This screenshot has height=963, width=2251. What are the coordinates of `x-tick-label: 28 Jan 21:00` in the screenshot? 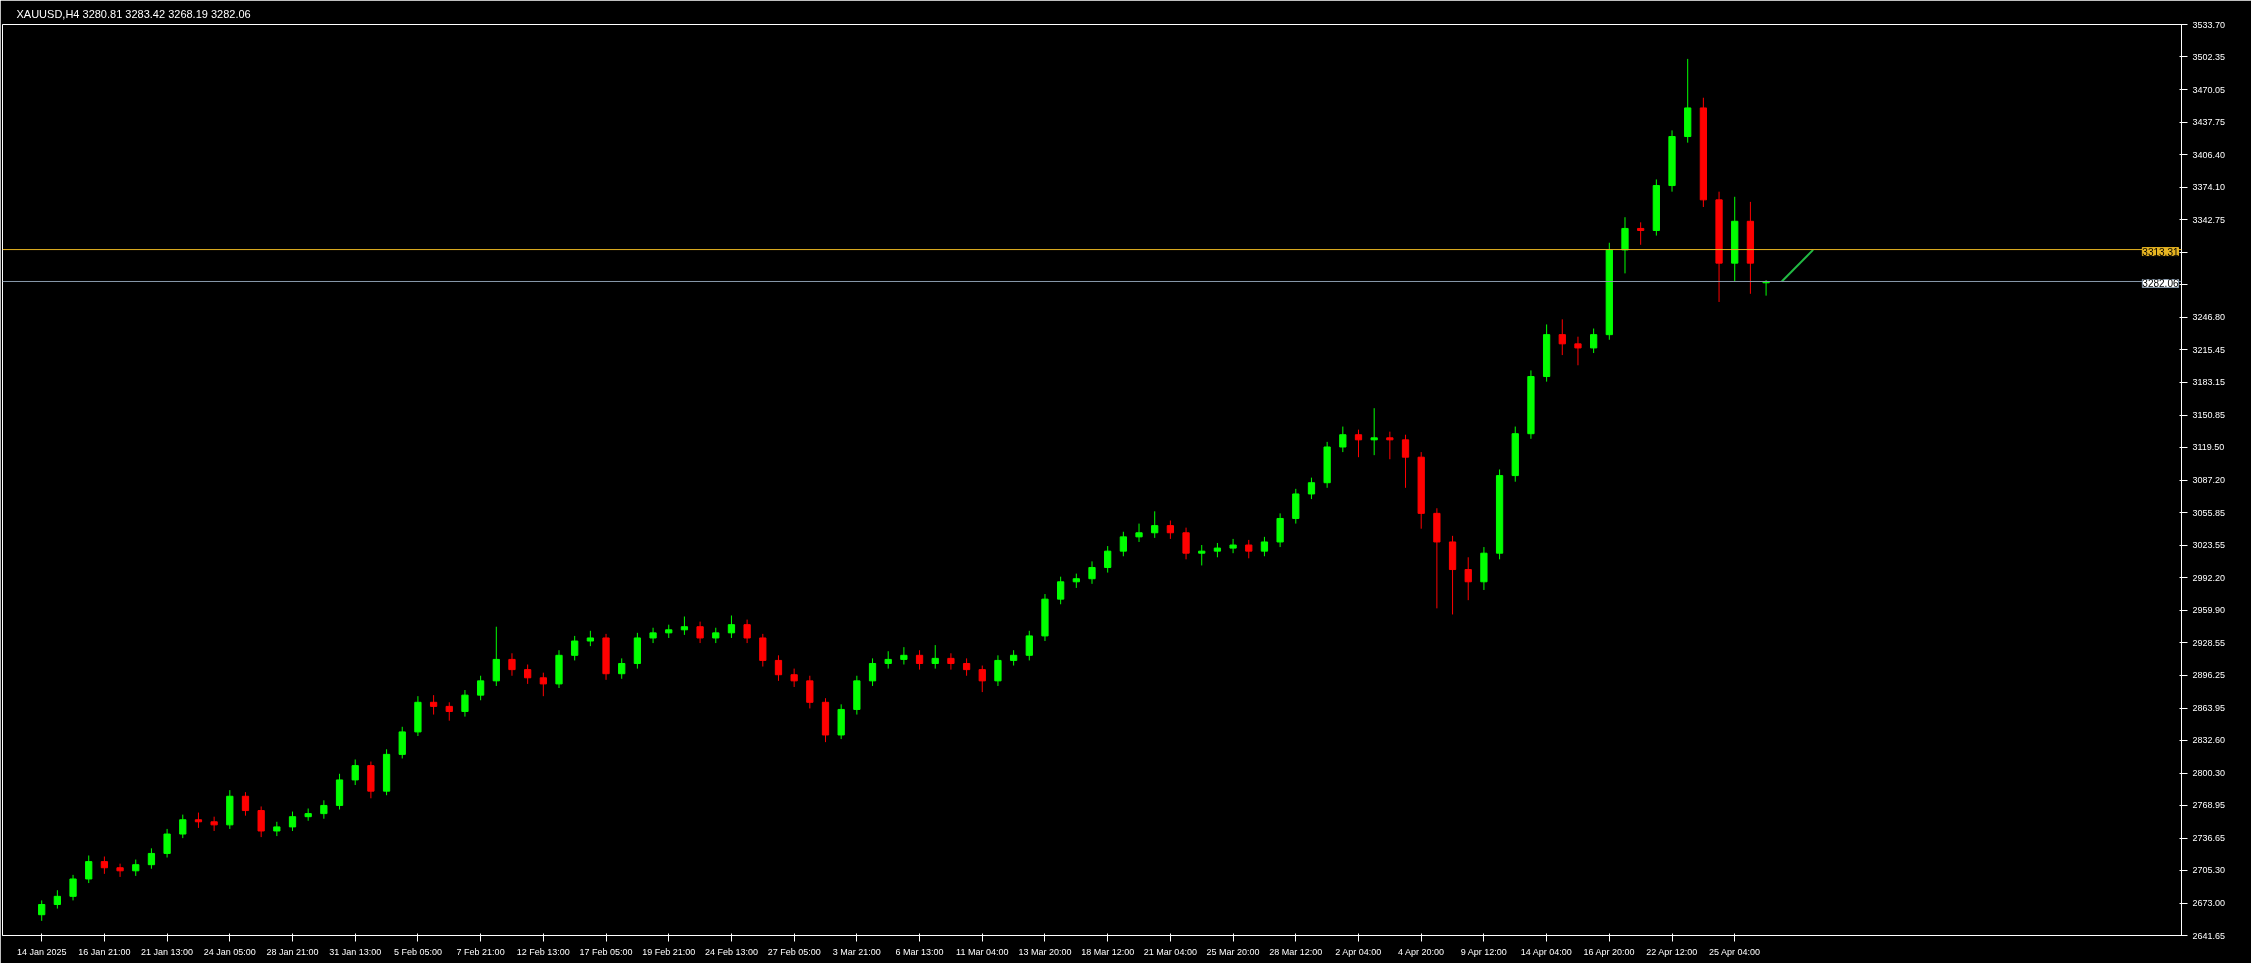 It's located at (292, 951).